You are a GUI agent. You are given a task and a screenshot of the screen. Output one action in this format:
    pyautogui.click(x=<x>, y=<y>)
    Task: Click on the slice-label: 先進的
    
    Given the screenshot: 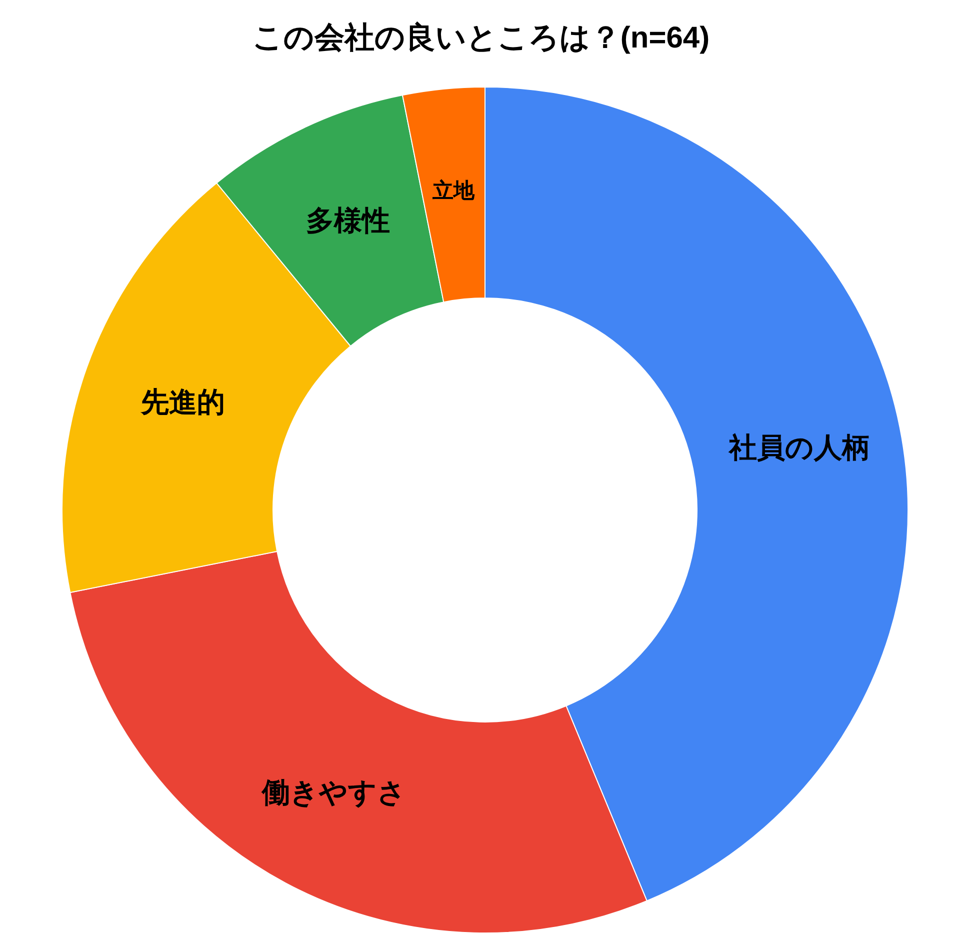 What is the action you would take?
    pyautogui.click(x=183, y=402)
    